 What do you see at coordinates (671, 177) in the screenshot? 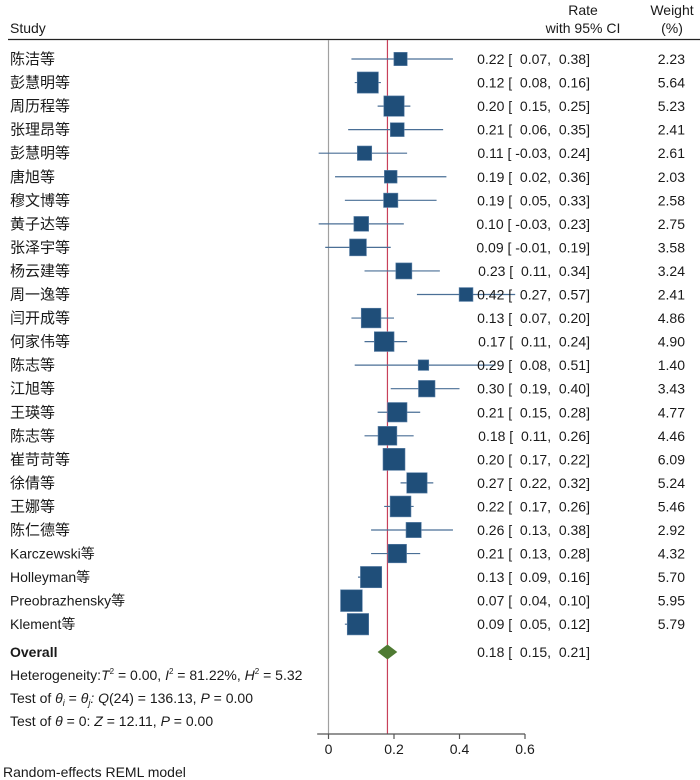
I see `weight-value: 2.03` at bounding box center [671, 177].